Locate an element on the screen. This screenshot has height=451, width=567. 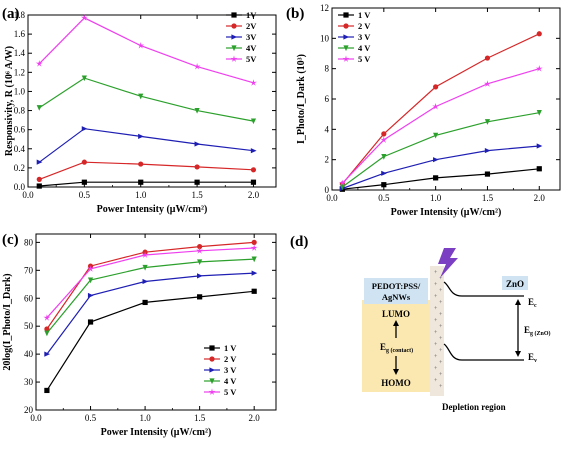
y-tick-label: 70 is located at coordinates (29, 270).